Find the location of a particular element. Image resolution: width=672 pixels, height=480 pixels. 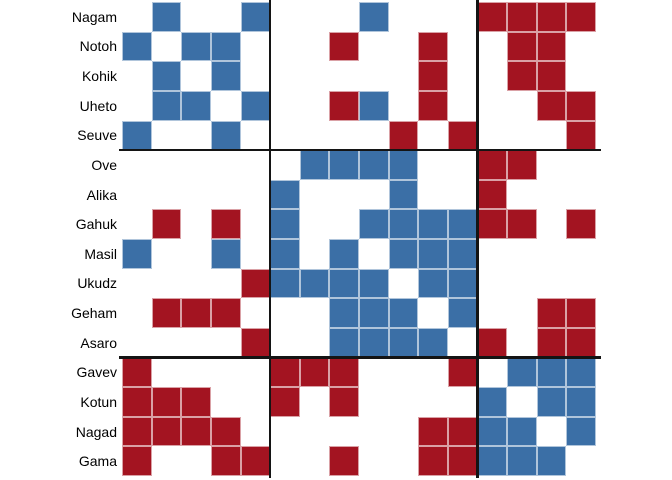

row-label-uheto: Uheto is located at coordinates (98, 105).